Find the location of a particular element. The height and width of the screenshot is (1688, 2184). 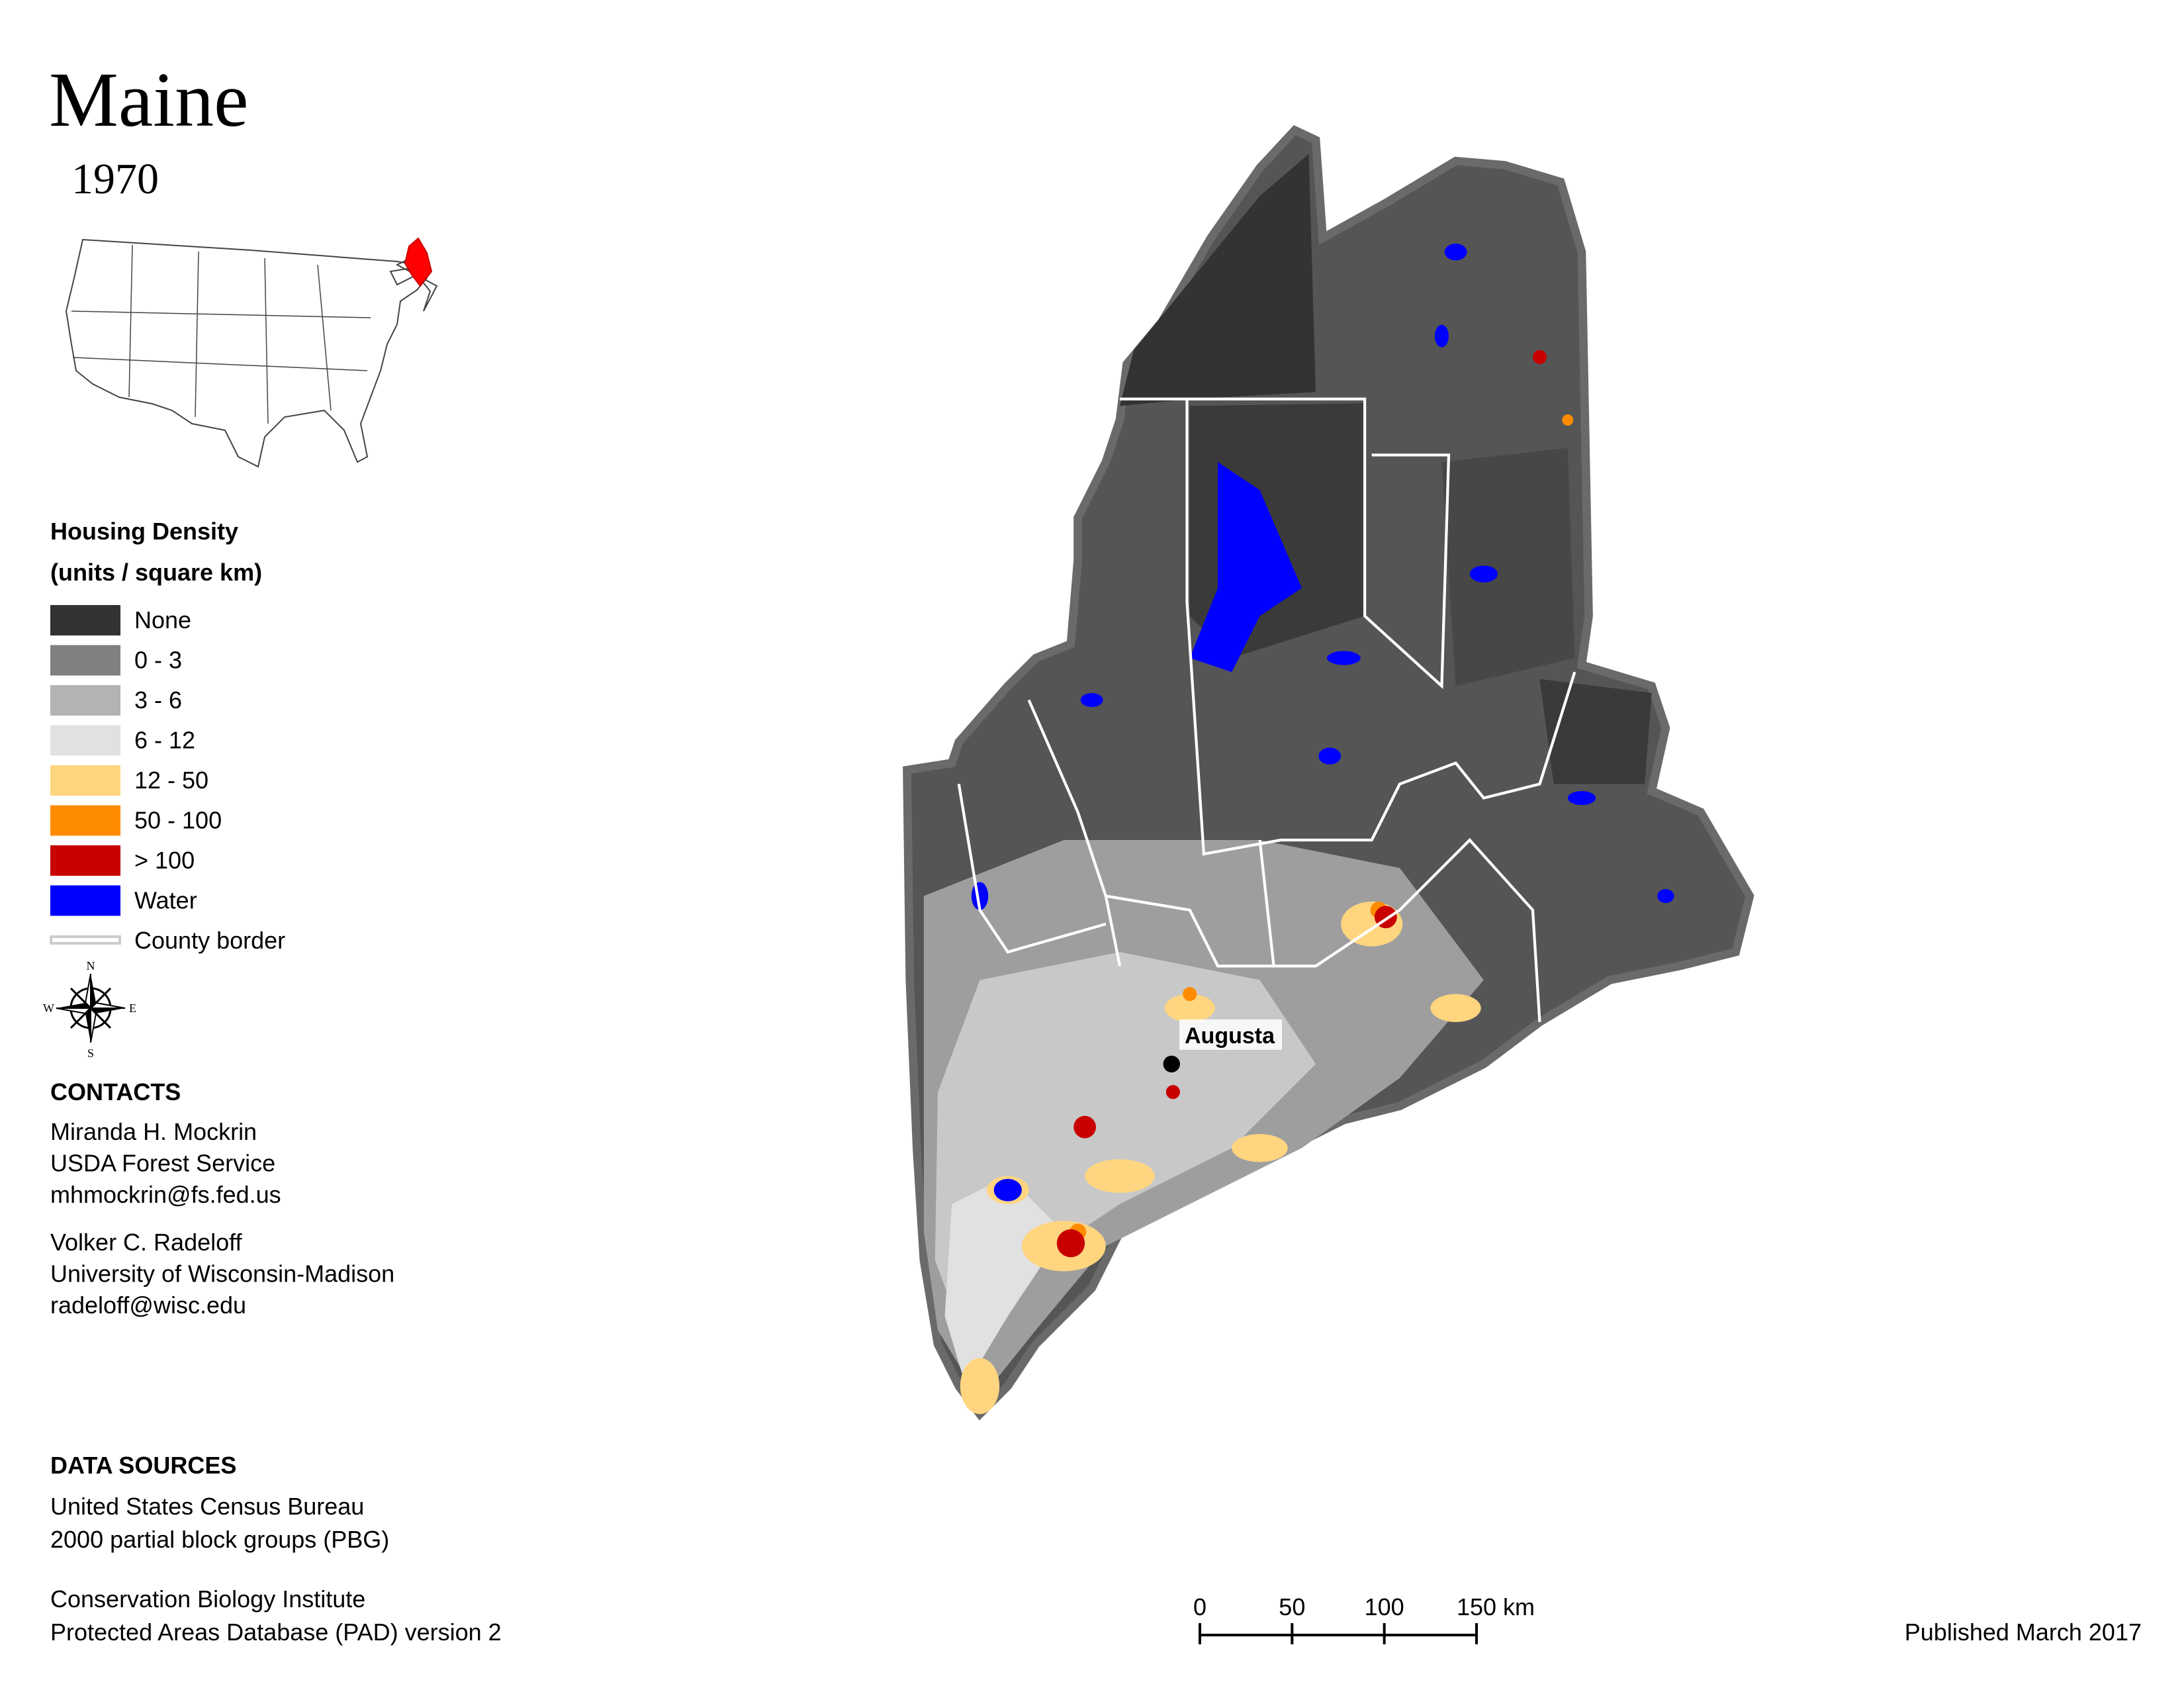

scale-bar-unit: km is located at coordinates (1519, 1606).